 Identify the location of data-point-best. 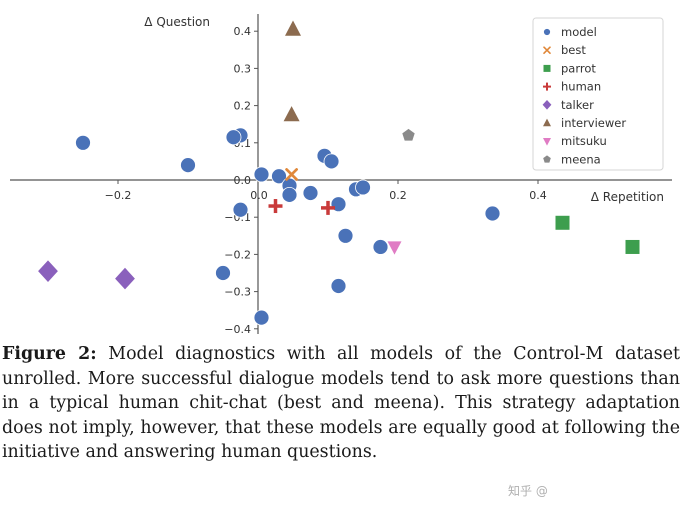
(291, 174).